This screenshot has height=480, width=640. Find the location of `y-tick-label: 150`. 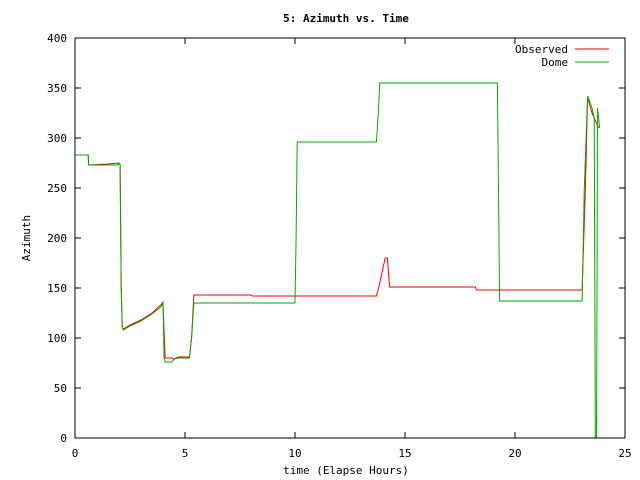

y-tick-label: 150 is located at coordinates (57, 288).